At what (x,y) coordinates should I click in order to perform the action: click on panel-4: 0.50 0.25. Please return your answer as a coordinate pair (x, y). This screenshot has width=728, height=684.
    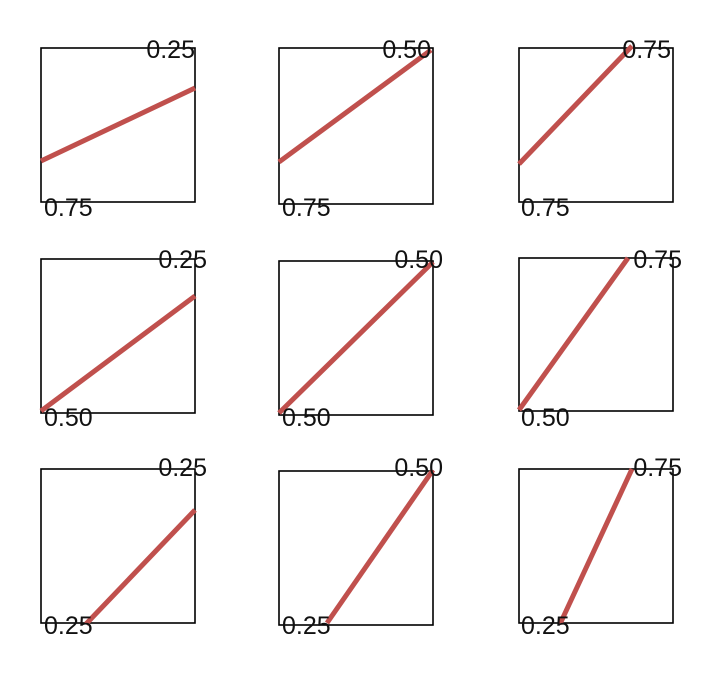
    Looking at the image, I should click on (123, 339).